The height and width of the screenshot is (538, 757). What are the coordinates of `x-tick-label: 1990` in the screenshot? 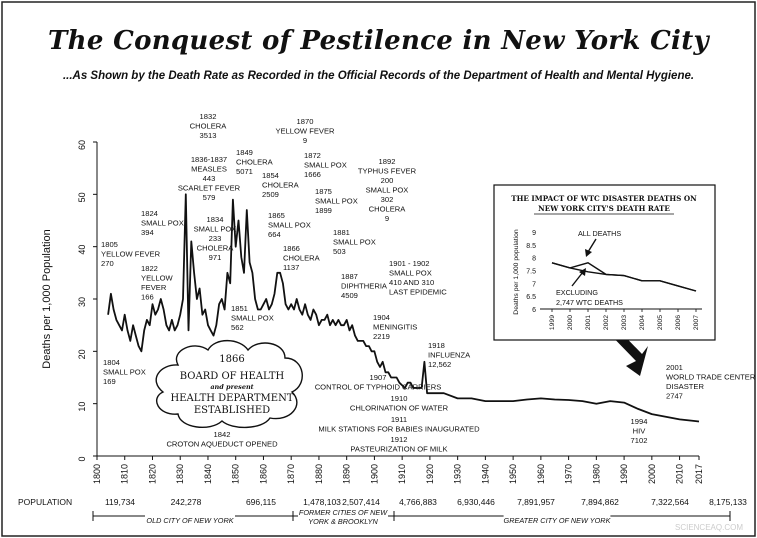 It's located at (624, 474).